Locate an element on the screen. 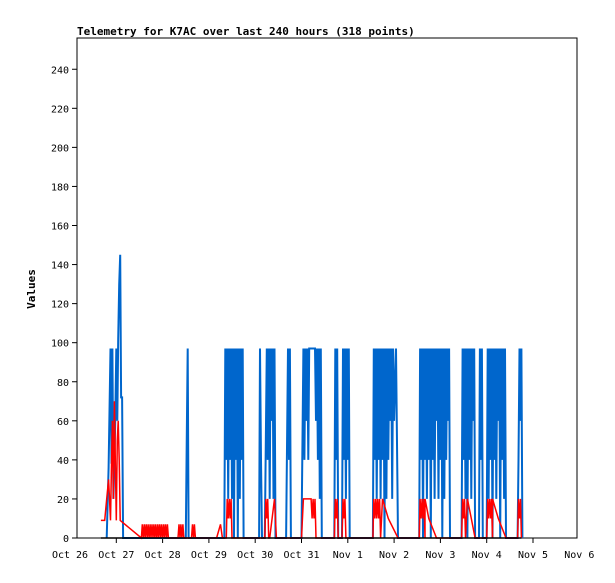  x-tick-label: Nov 1 is located at coordinates (348, 555).